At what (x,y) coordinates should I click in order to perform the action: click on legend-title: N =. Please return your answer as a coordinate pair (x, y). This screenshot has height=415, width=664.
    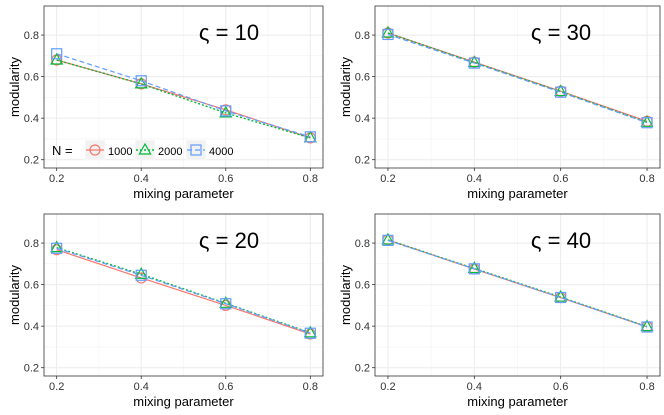
    Looking at the image, I should click on (62, 150).